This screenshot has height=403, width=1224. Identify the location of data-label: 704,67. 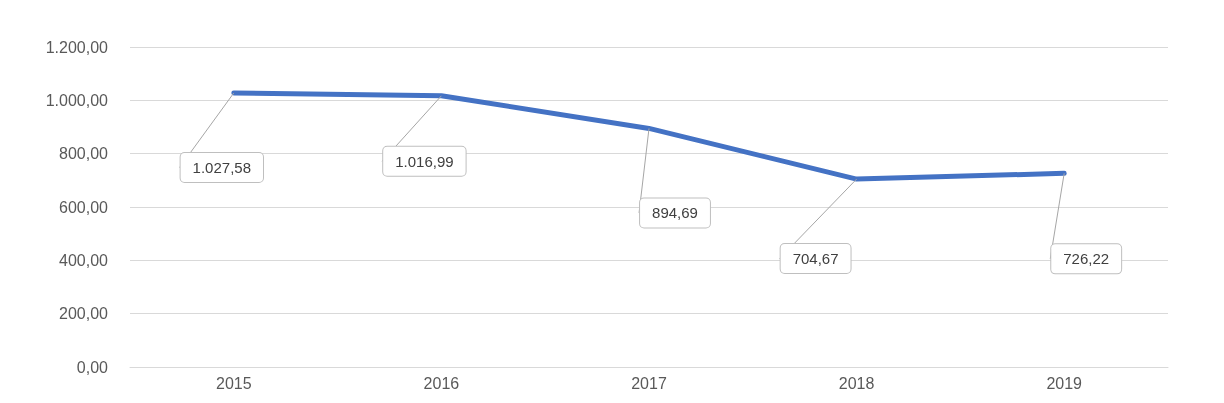
(815, 259).